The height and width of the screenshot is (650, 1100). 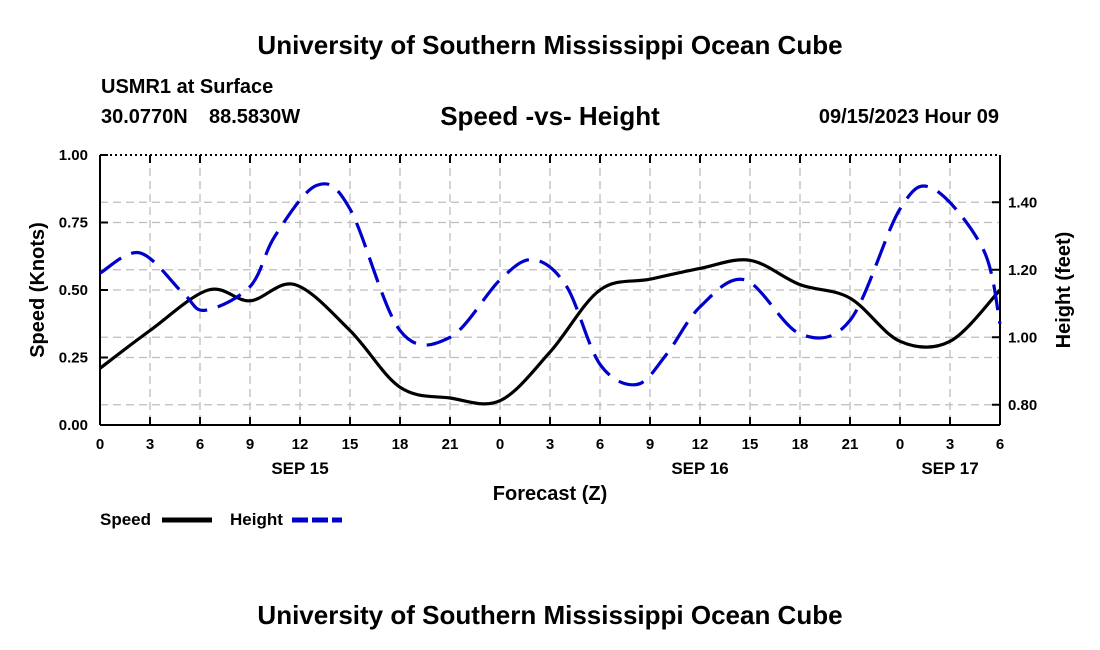 What do you see at coordinates (73, 223) in the screenshot?
I see `y-tick-label: 0.75` at bounding box center [73, 223].